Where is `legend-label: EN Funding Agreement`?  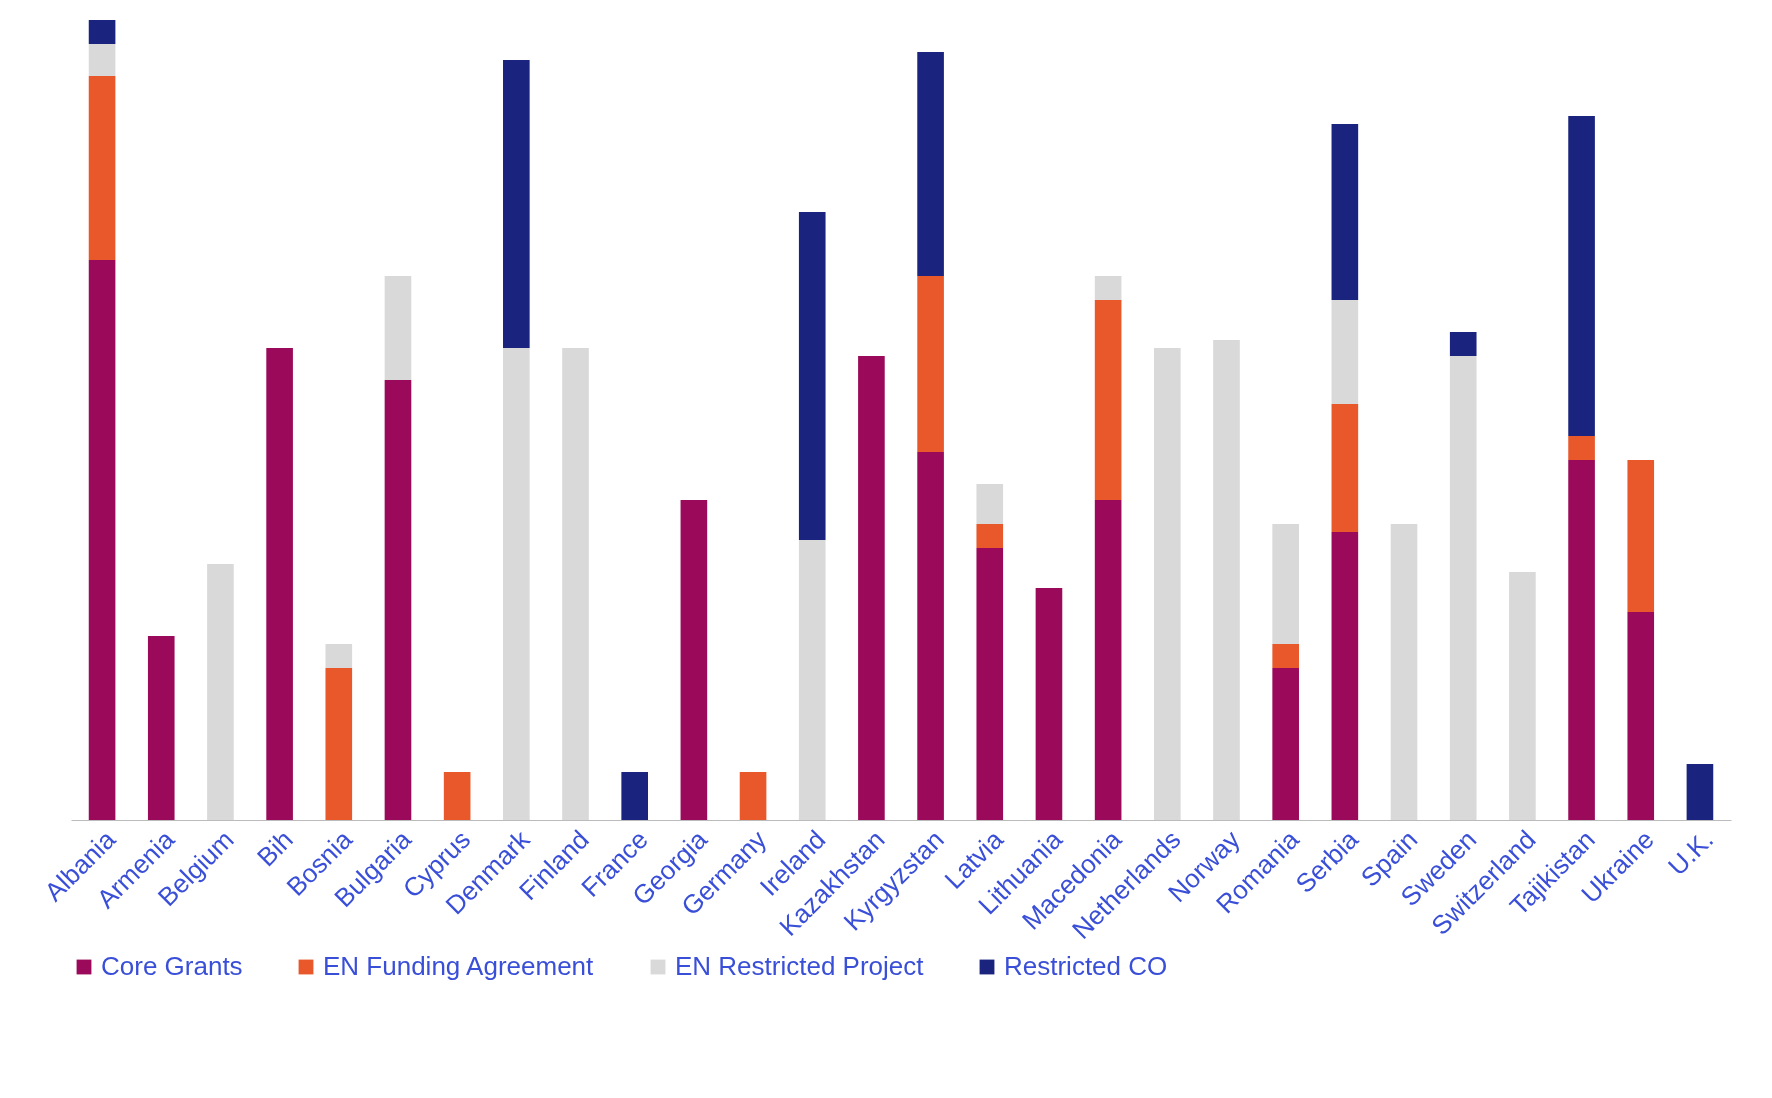 legend-label: EN Funding Agreement is located at coordinates (459, 966).